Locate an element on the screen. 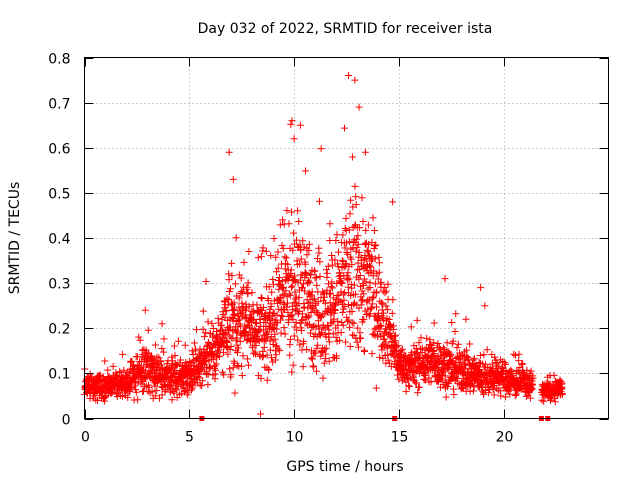  x-tick-label: 5 is located at coordinates (189, 438).